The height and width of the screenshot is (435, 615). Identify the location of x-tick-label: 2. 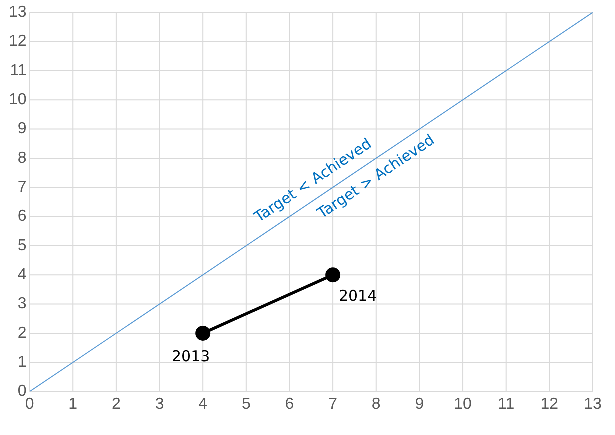
(116, 404).